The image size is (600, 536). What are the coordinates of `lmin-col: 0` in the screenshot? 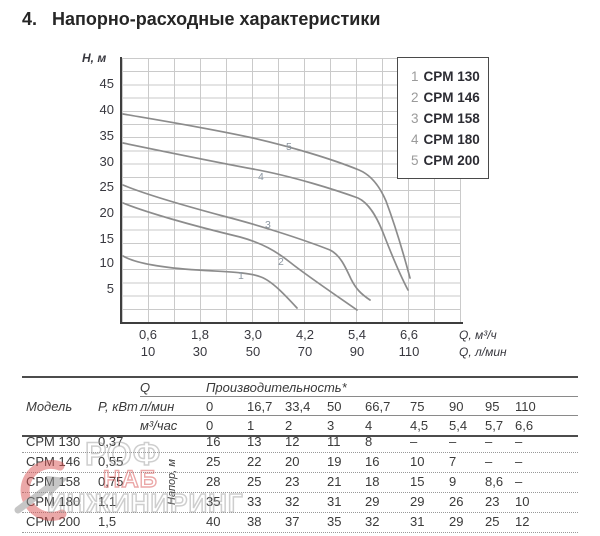 It's located at (226, 406).